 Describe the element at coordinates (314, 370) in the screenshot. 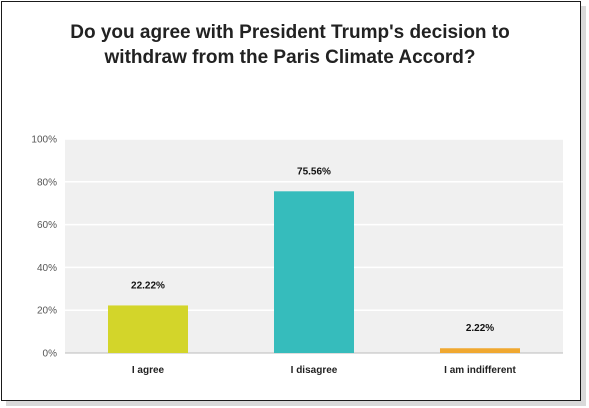

I see `x-category-label: I disagree` at that location.